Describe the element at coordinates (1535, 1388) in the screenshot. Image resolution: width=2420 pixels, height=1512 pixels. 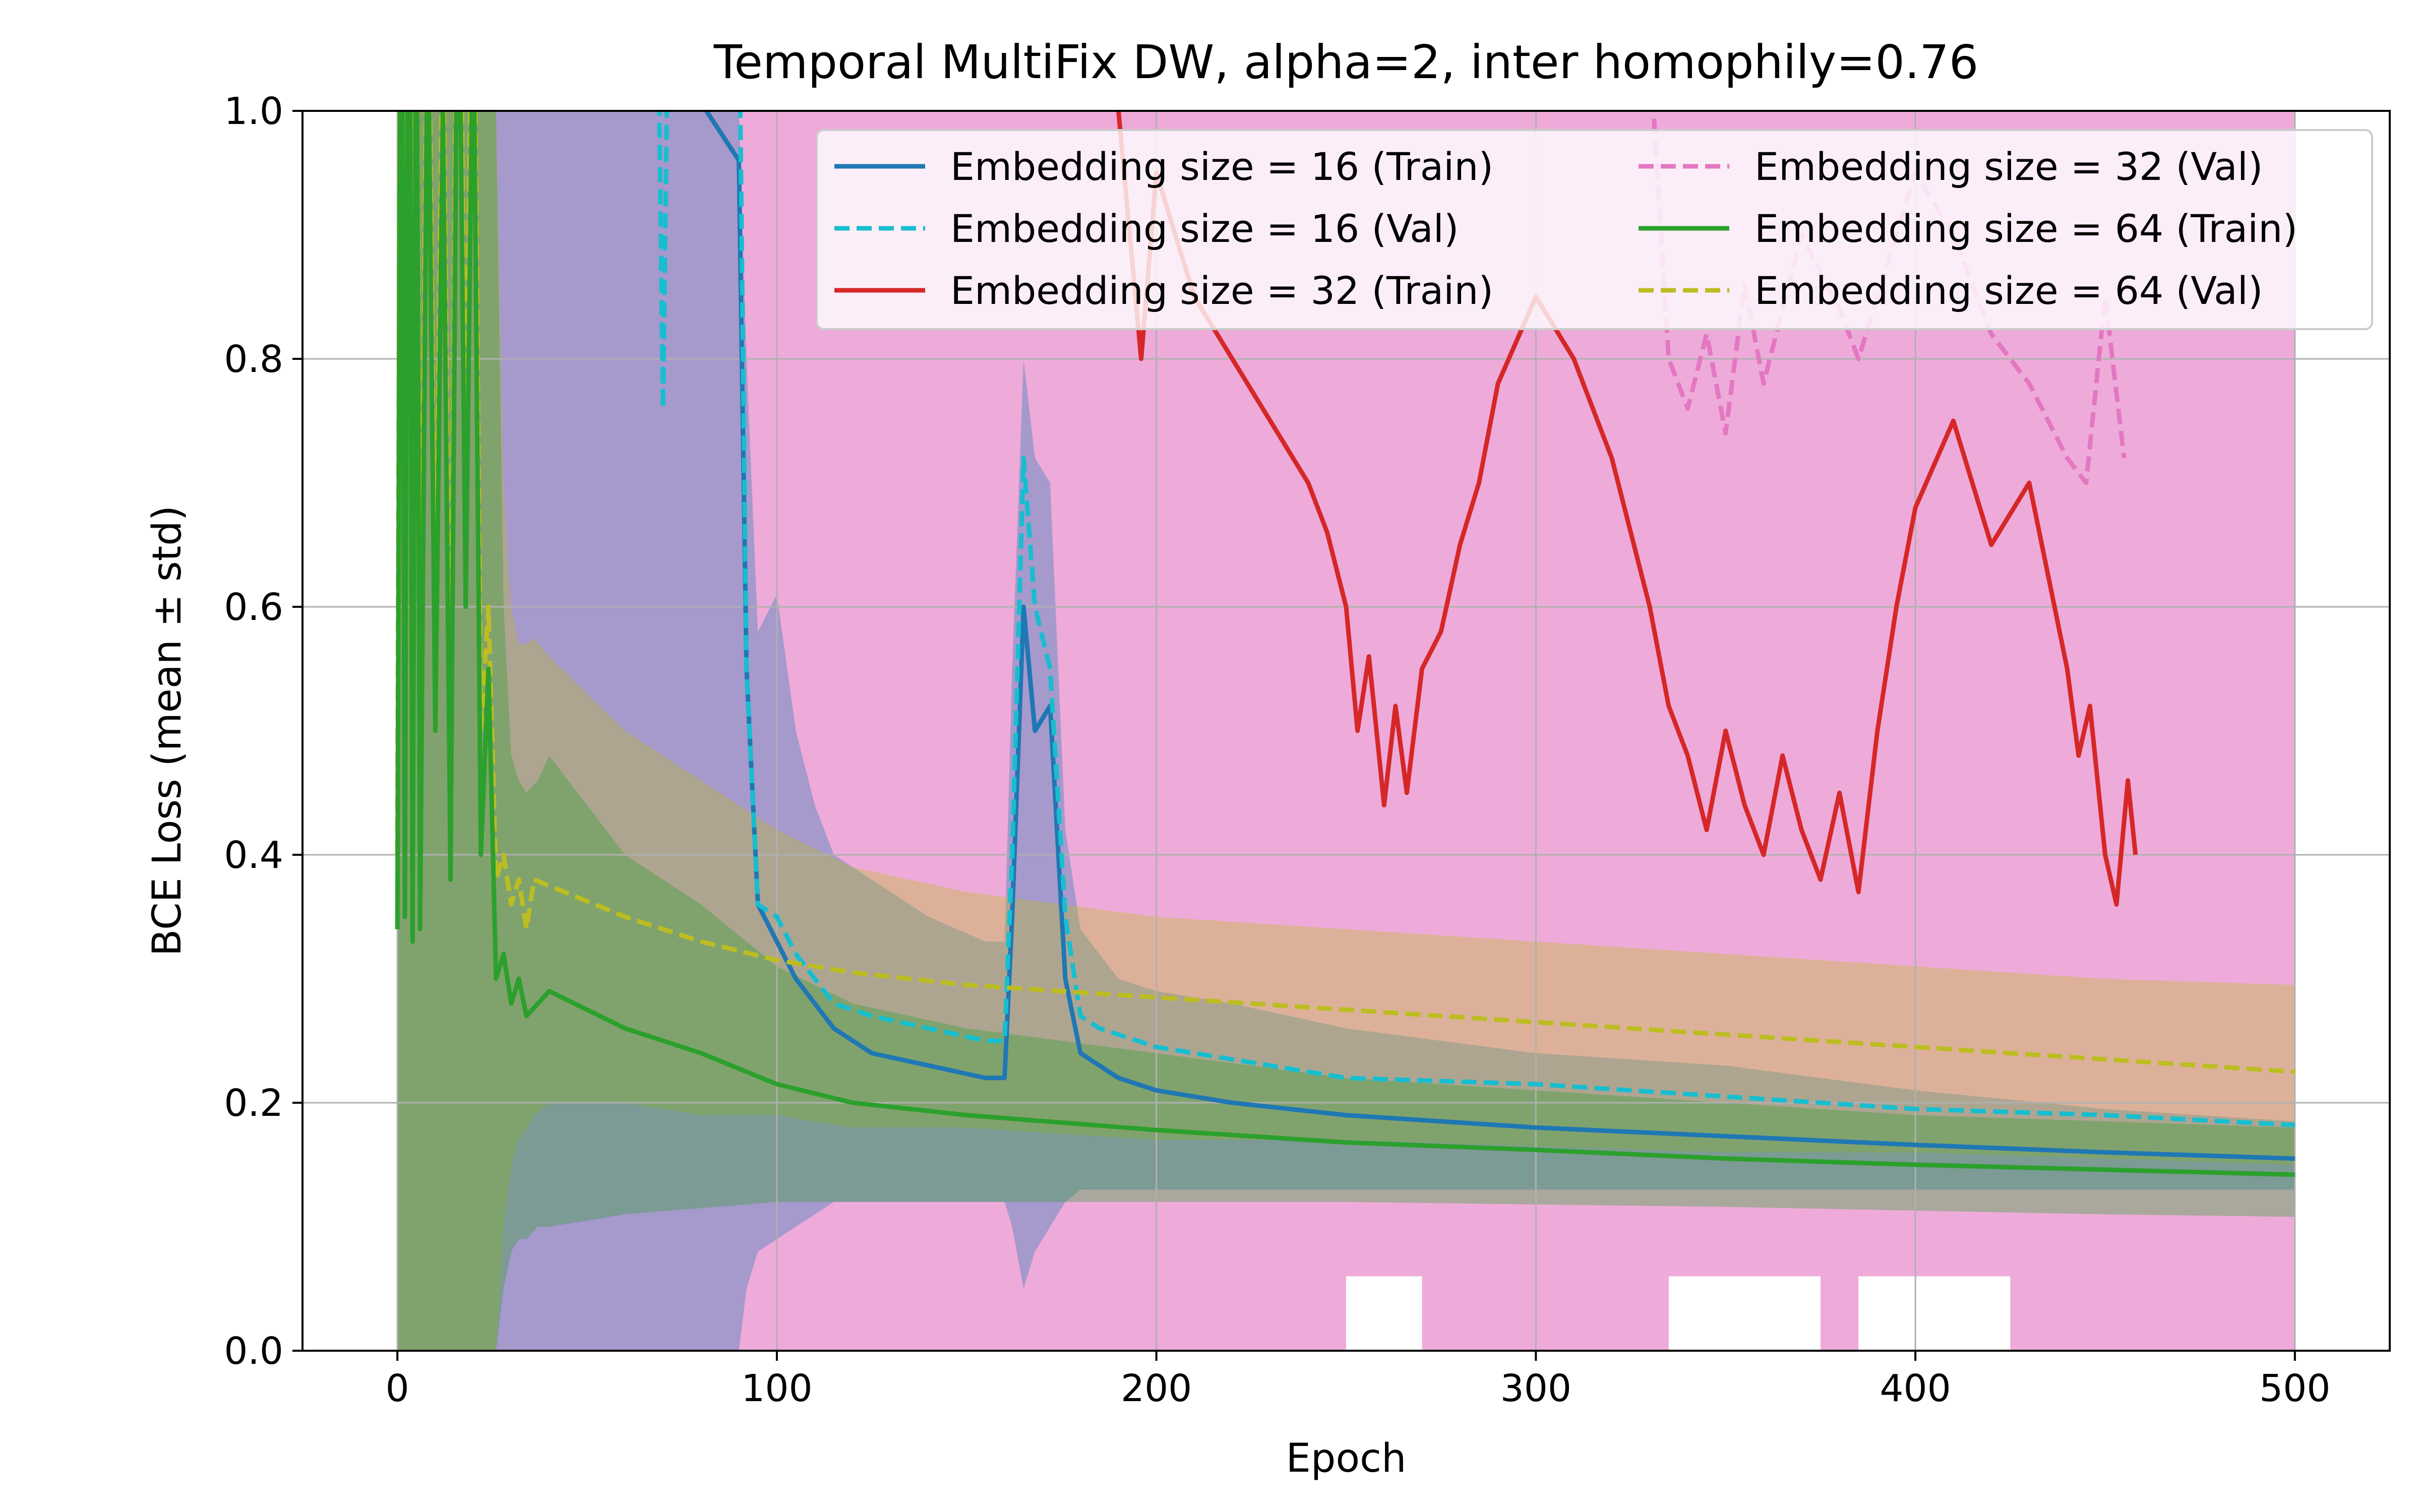
I see `x-tick-label: 300` at that location.